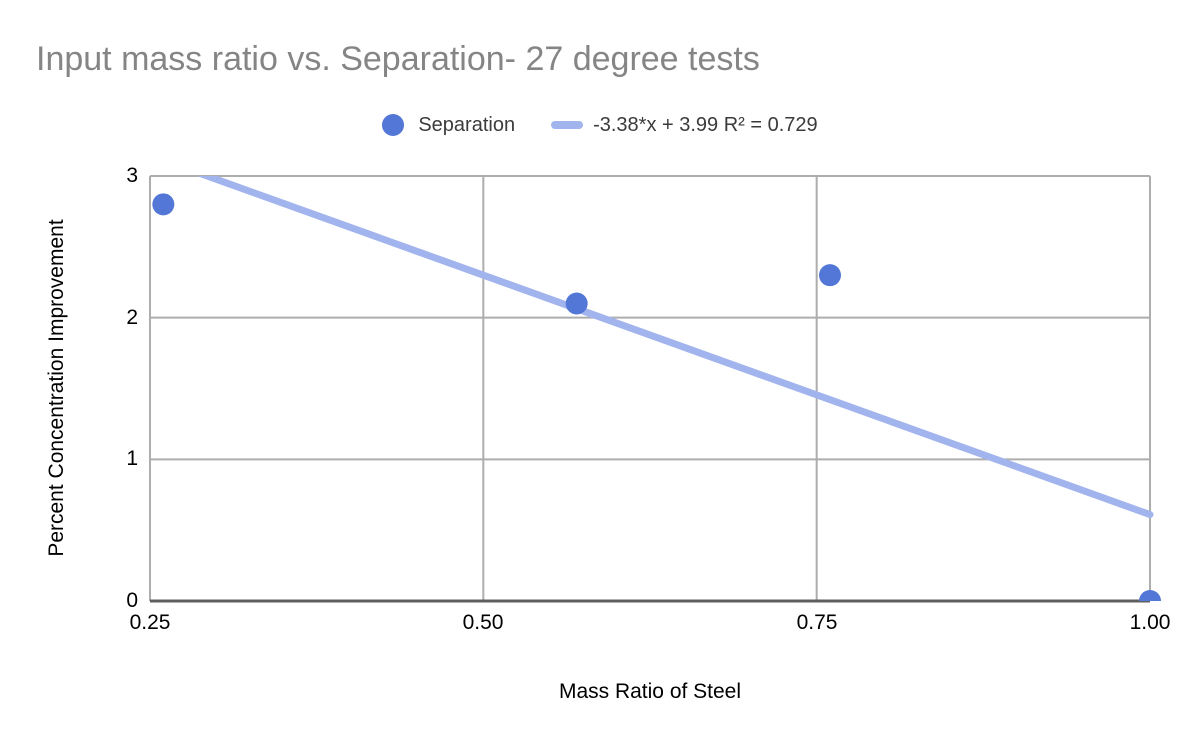 The height and width of the screenshot is (742, 1200). I want to click on legend-trendline-label: -3.38*x + 3.99 R² = 0.729, so click(705, 124).